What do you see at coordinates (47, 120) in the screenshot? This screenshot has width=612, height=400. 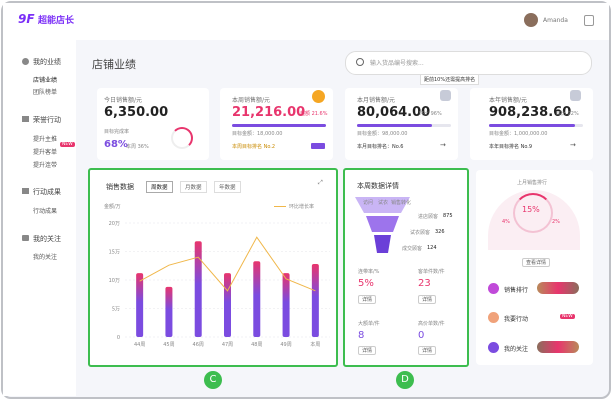 I see `nav-section: 荣誉行动` at bounding box center [47, 120].